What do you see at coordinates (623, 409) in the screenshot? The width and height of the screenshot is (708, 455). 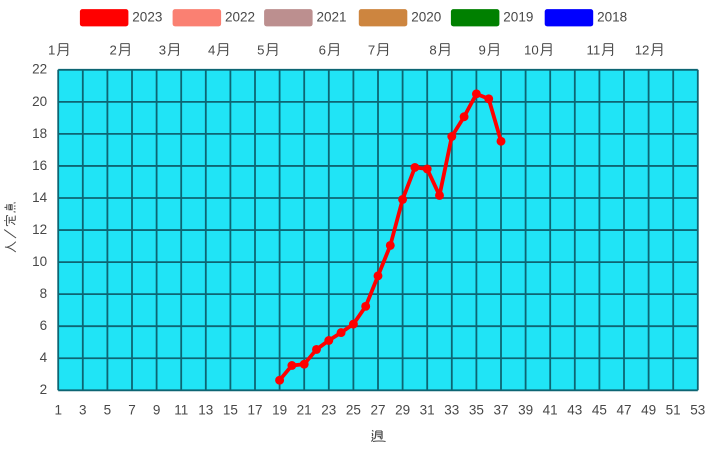 I see `svg-text: 47` at bounding box center [623, 409].